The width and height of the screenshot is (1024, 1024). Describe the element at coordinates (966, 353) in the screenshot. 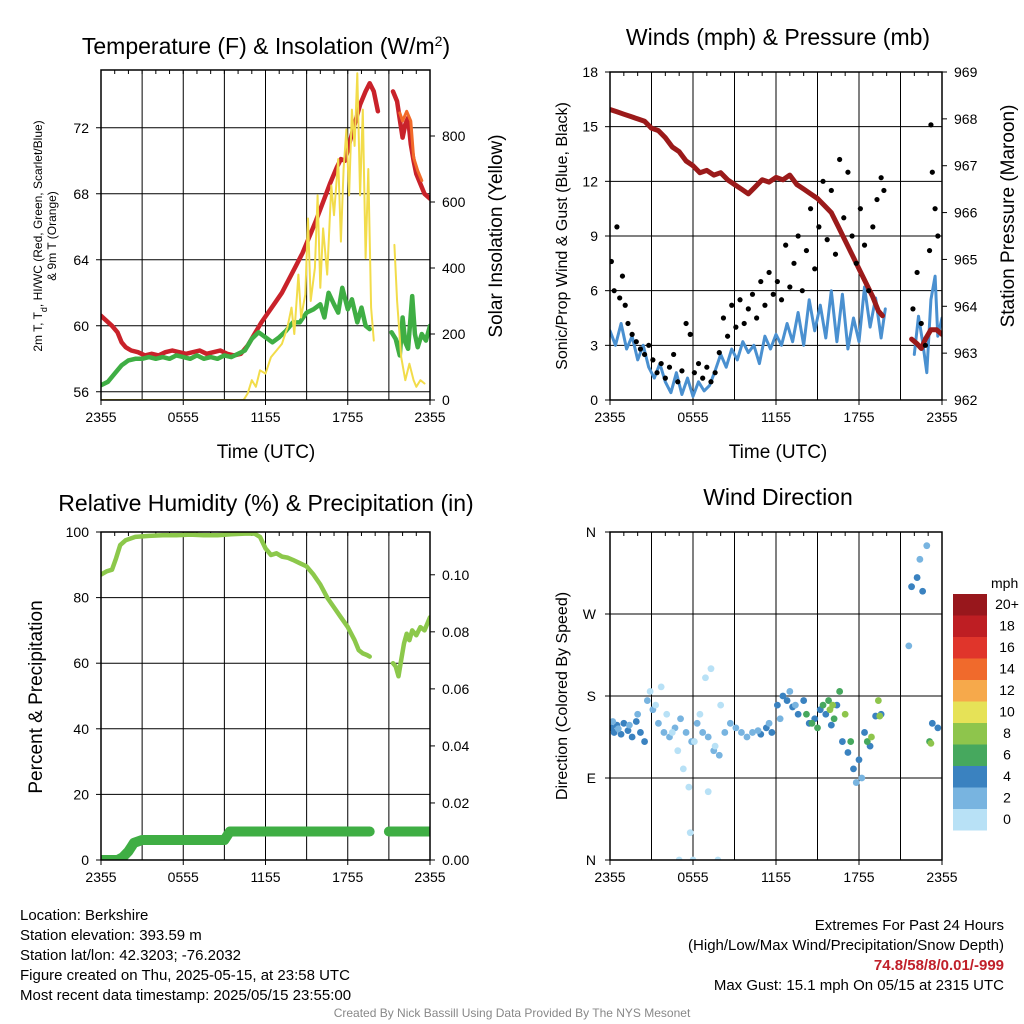

I see `y-tick-label-right: 963` at that location.